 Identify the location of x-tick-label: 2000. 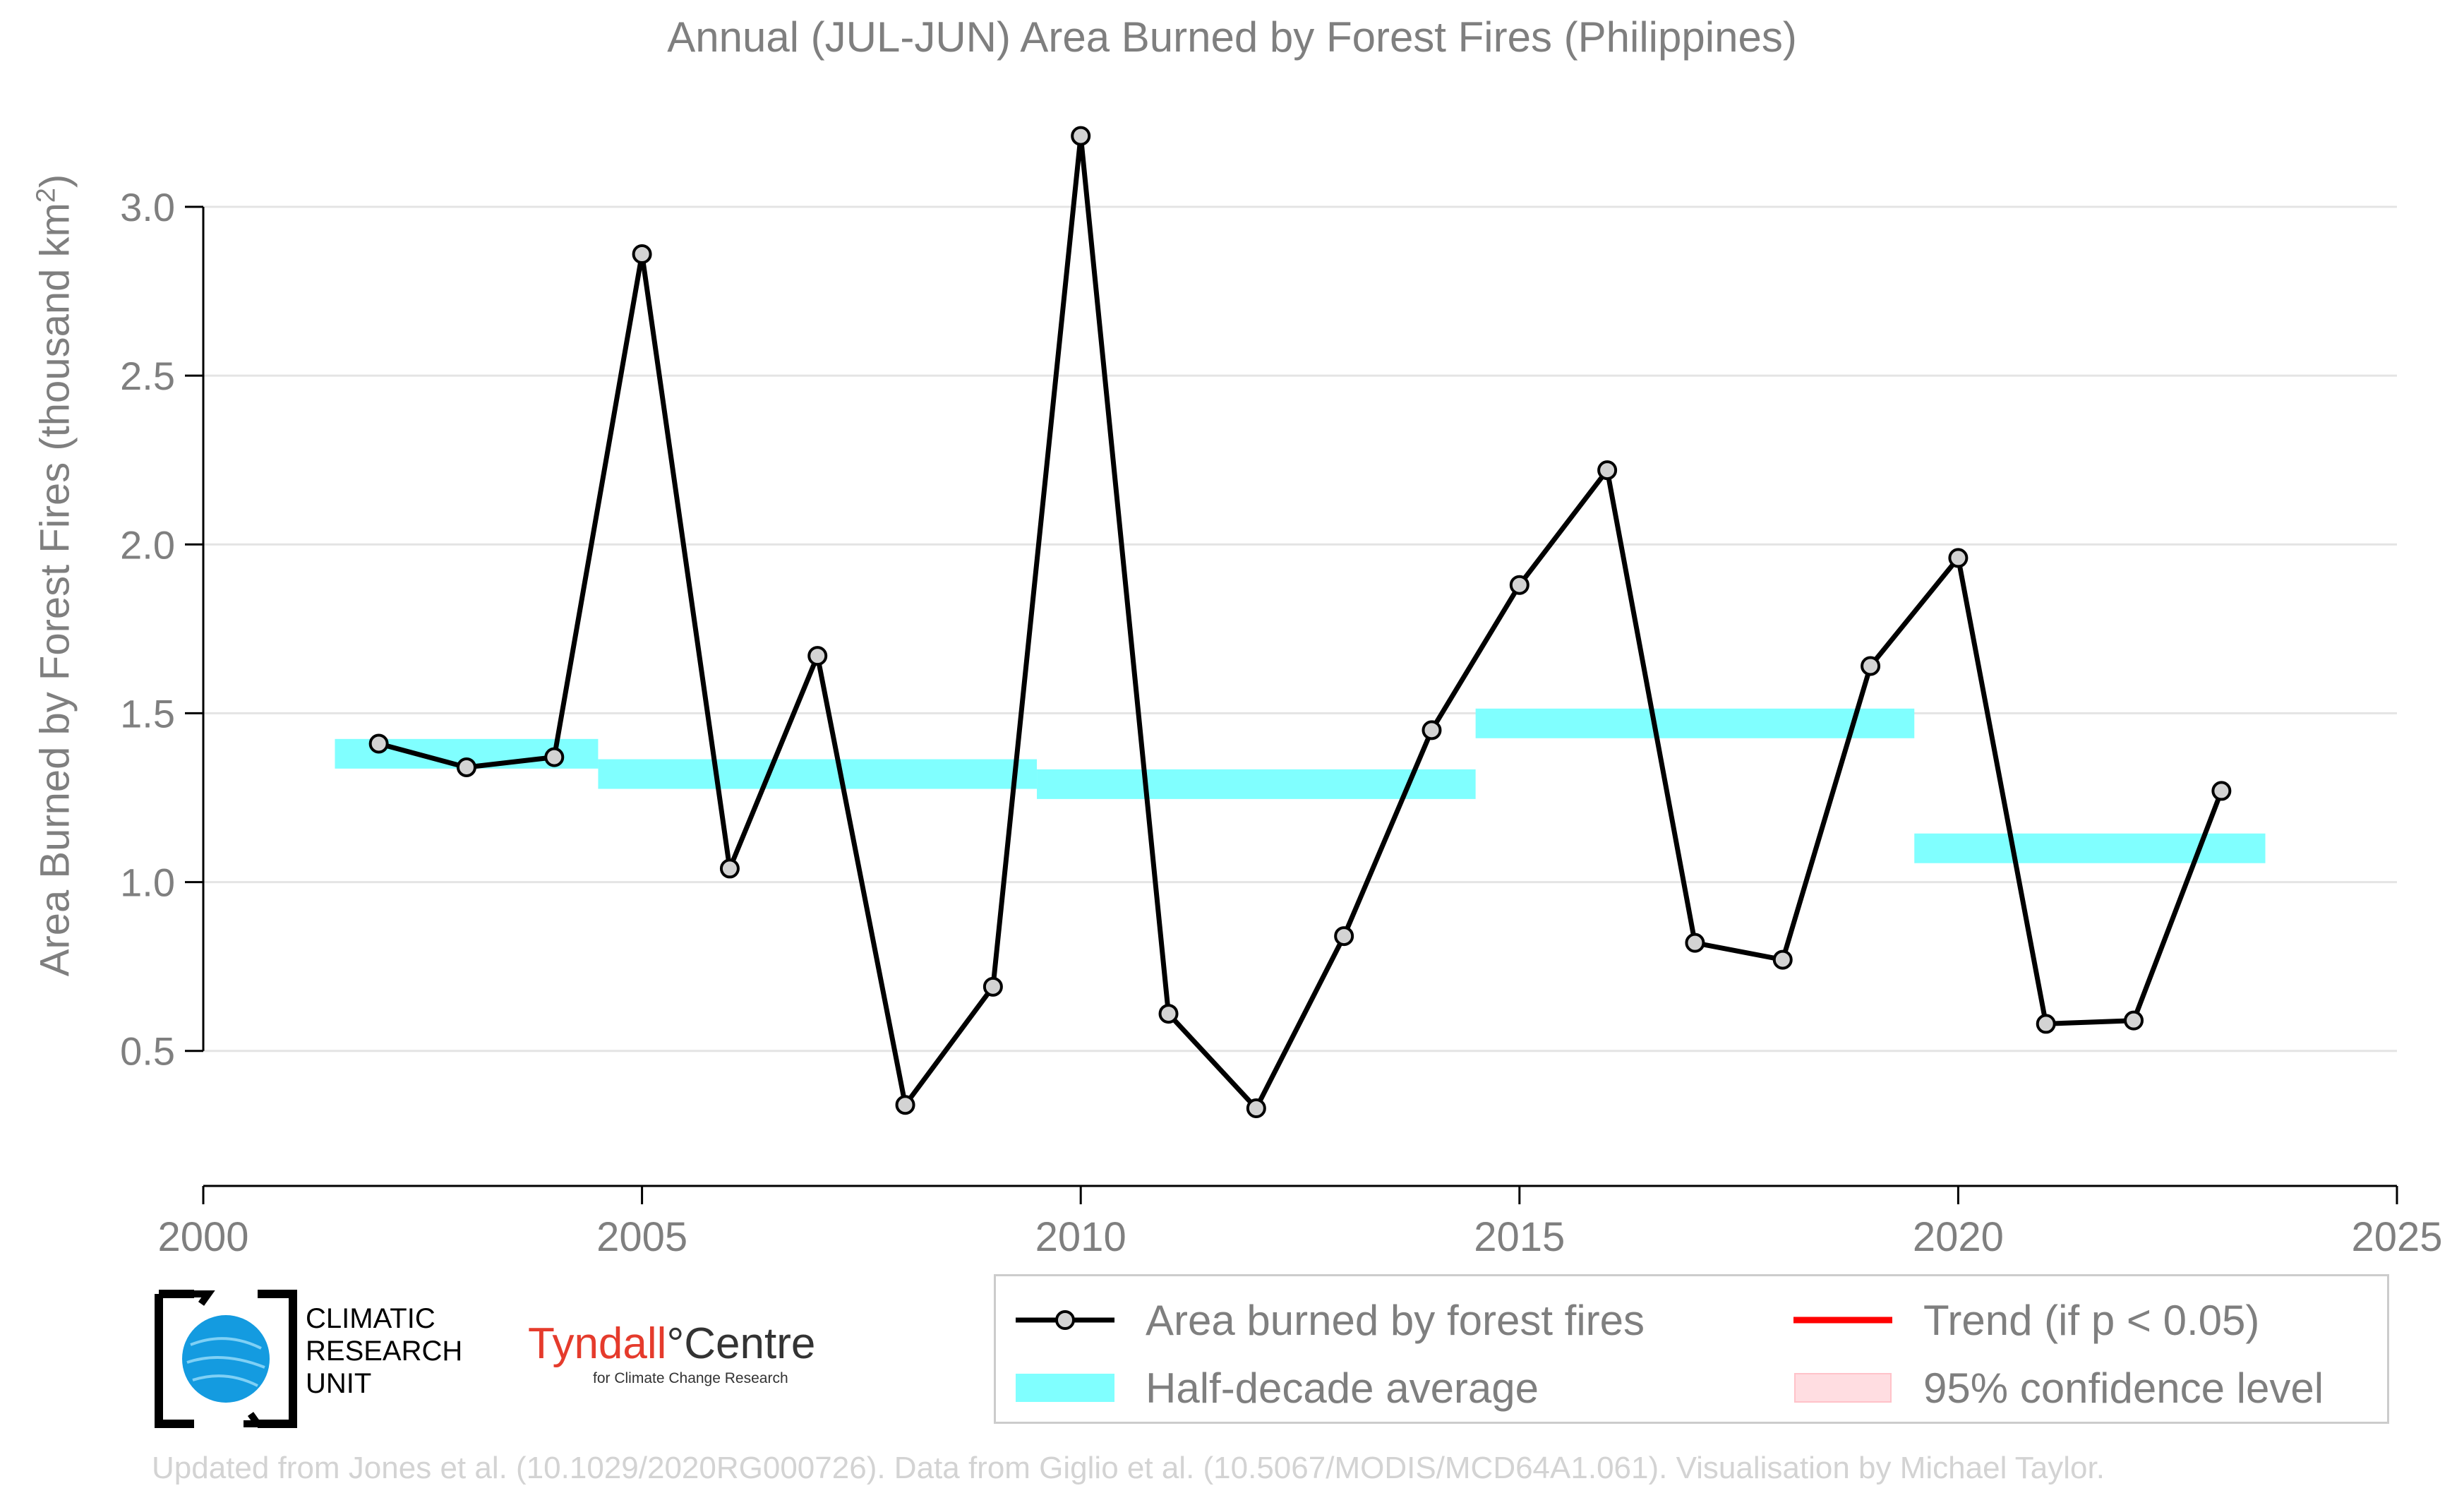
(202, 1237).